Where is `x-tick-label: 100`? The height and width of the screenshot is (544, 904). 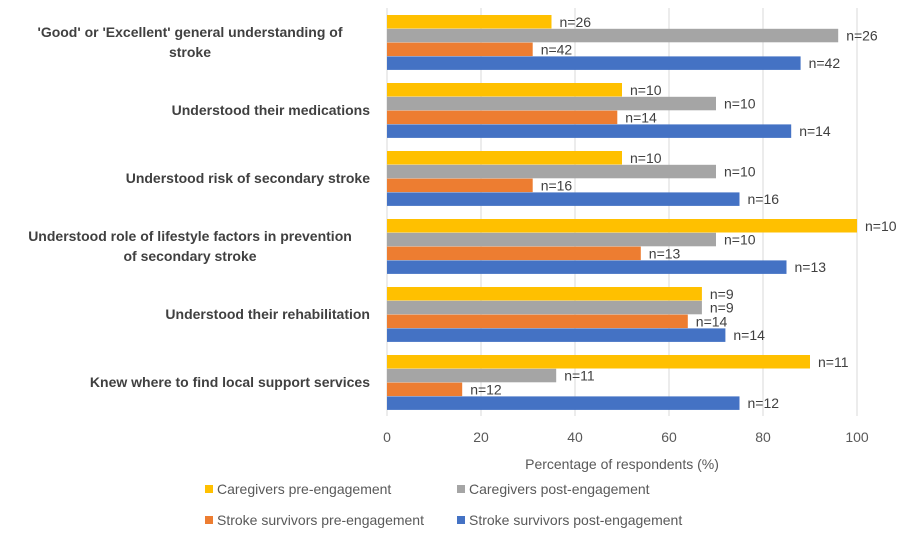
x-tick-label: 100 is located at coordinates (857, 437).